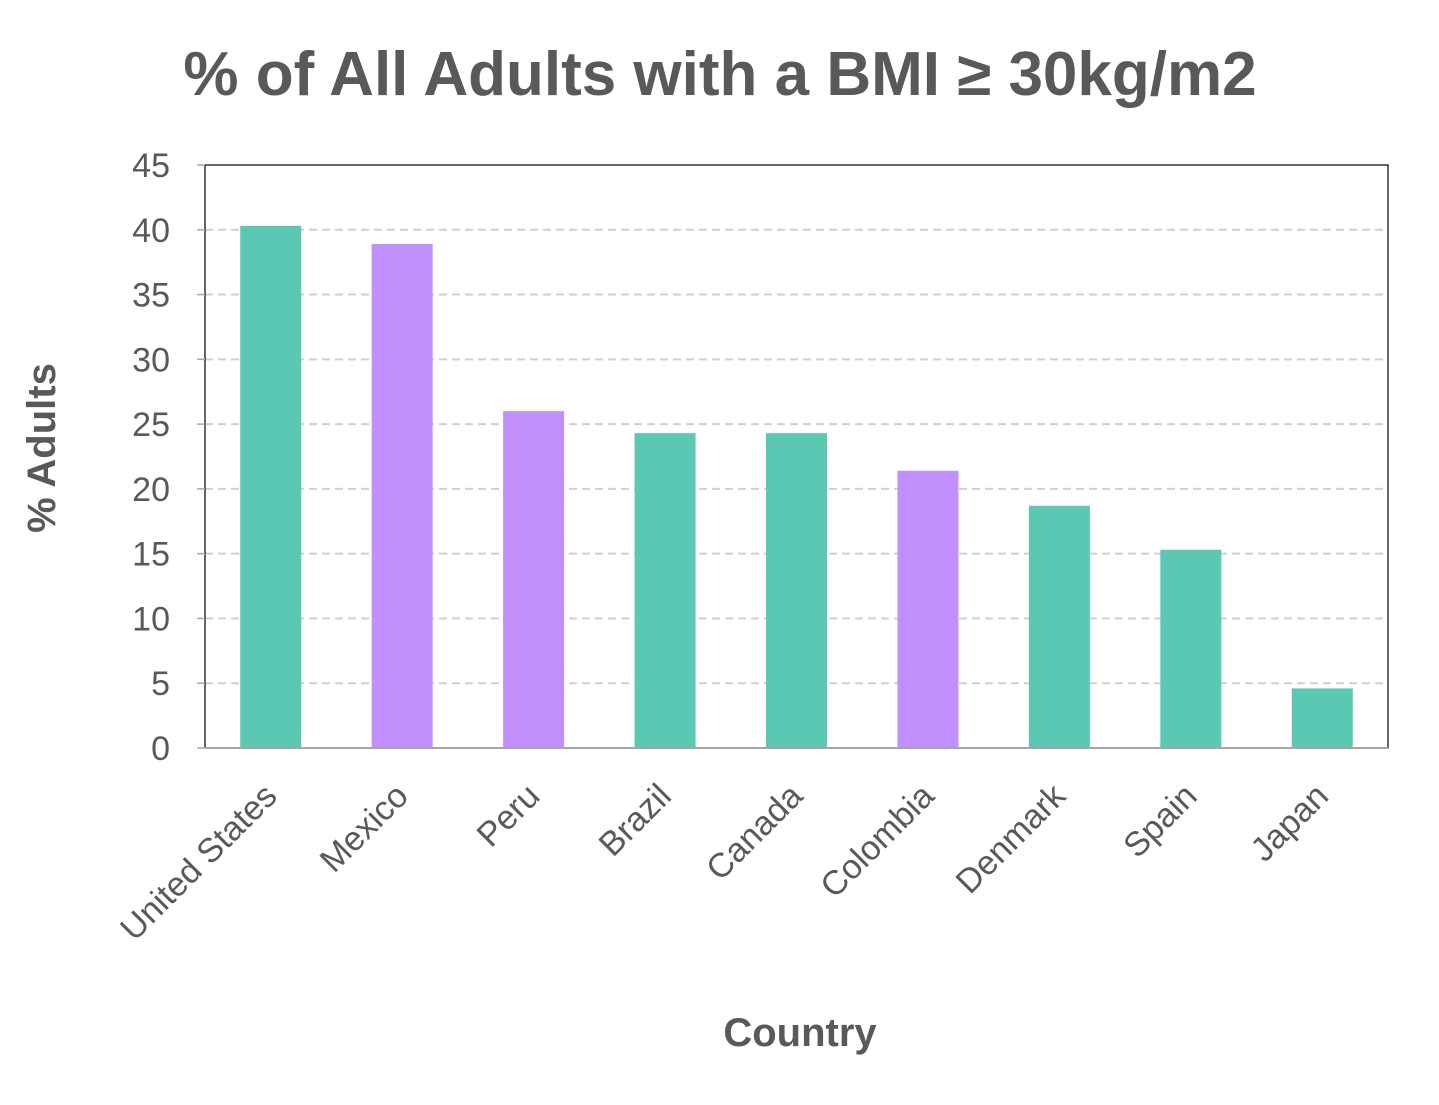 This screenshot has width=1439, height=1105. Describe the element at coordinates (800, 1033) in the screenshot. I see `x-axis-title: Country` at that location.